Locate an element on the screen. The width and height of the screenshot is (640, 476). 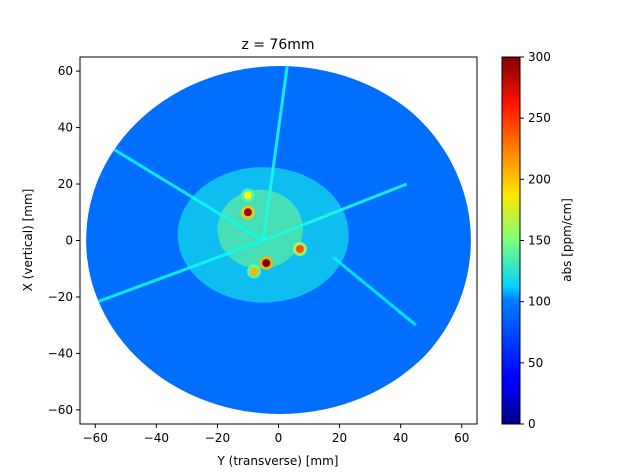
x-axis: −60 −40 −20 0 20 40 60 is located at coordinates (276, 434).